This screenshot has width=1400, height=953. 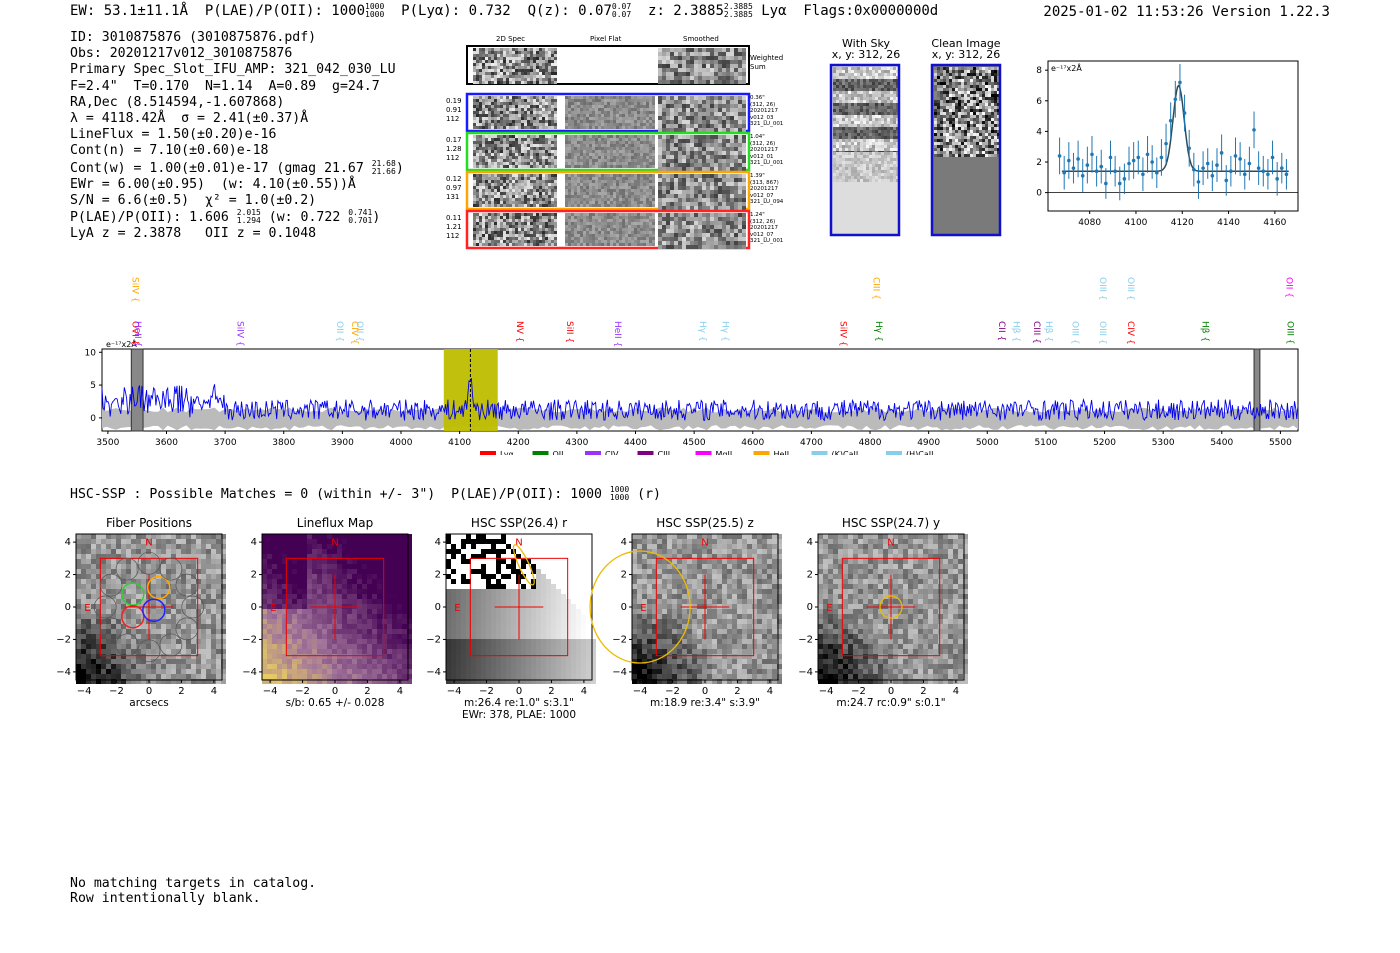 I want to click on clean-pixel, so click(x=989, y=89).